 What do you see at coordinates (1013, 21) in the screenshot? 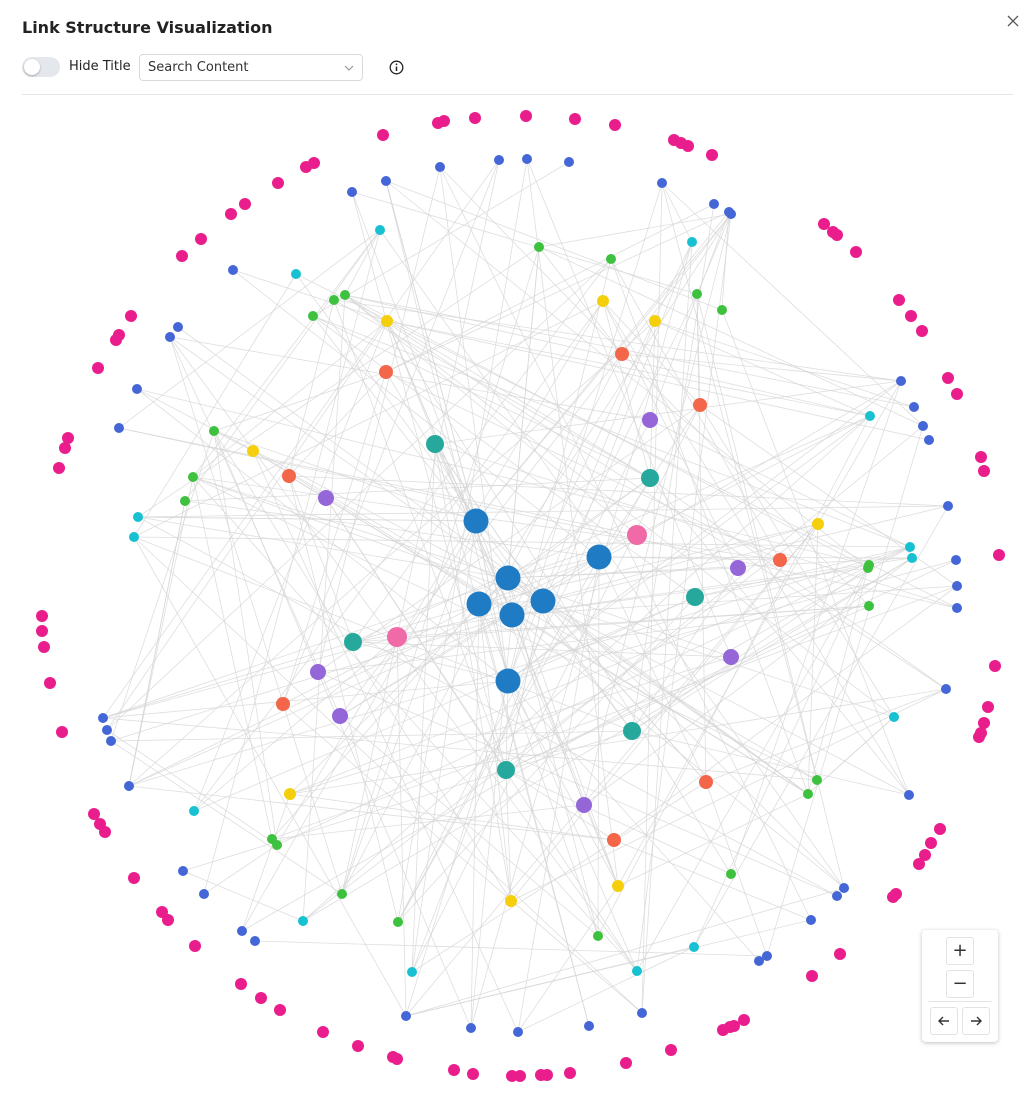
I see `close-button` at bounding box center [1013, 21].